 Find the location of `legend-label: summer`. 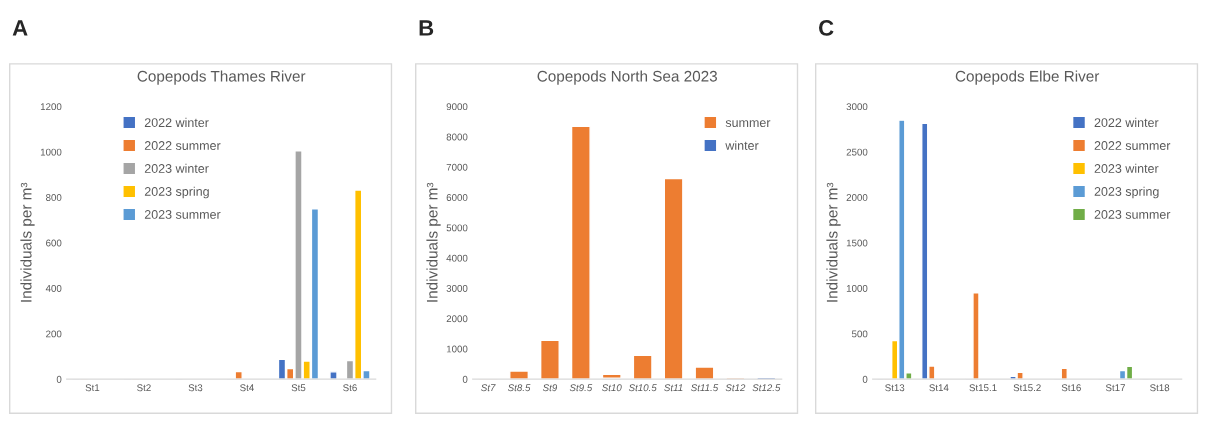

legend-label: summer is located at coordinates (748, 123).